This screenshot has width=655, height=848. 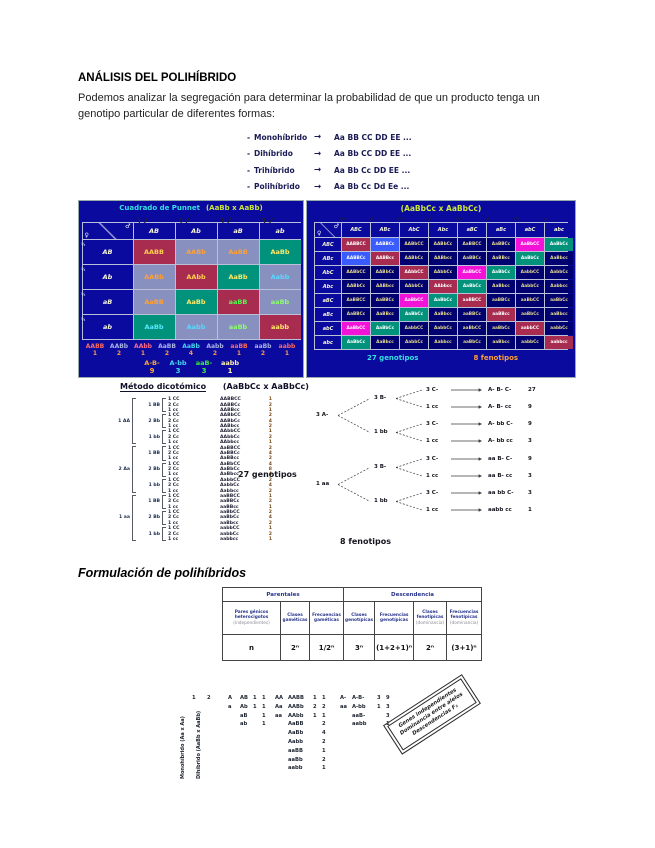 I want to click on genotype-label: AABb, so click(x=119, y=346).